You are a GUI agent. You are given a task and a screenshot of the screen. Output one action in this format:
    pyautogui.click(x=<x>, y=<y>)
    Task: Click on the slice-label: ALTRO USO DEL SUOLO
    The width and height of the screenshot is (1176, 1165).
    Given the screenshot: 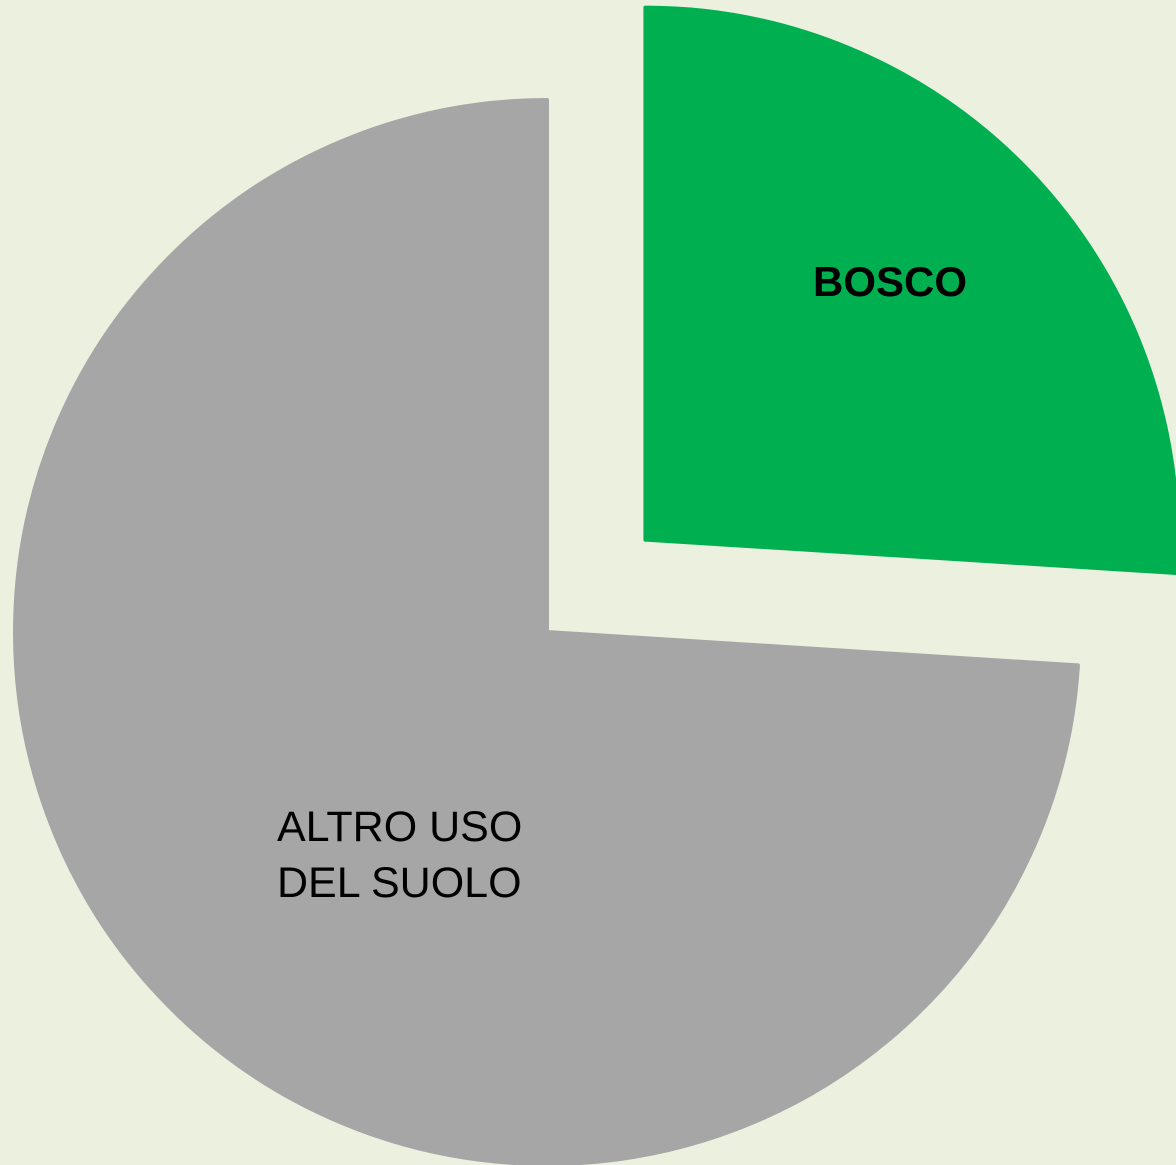 What is the action you would take?
    pyautogui.click(x=400, y=855)
    